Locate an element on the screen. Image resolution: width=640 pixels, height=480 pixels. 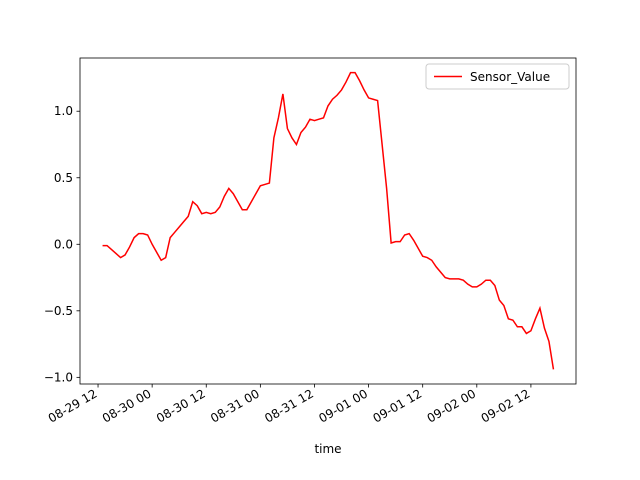
x-axis-label: time is located at coordinates (327, 449).